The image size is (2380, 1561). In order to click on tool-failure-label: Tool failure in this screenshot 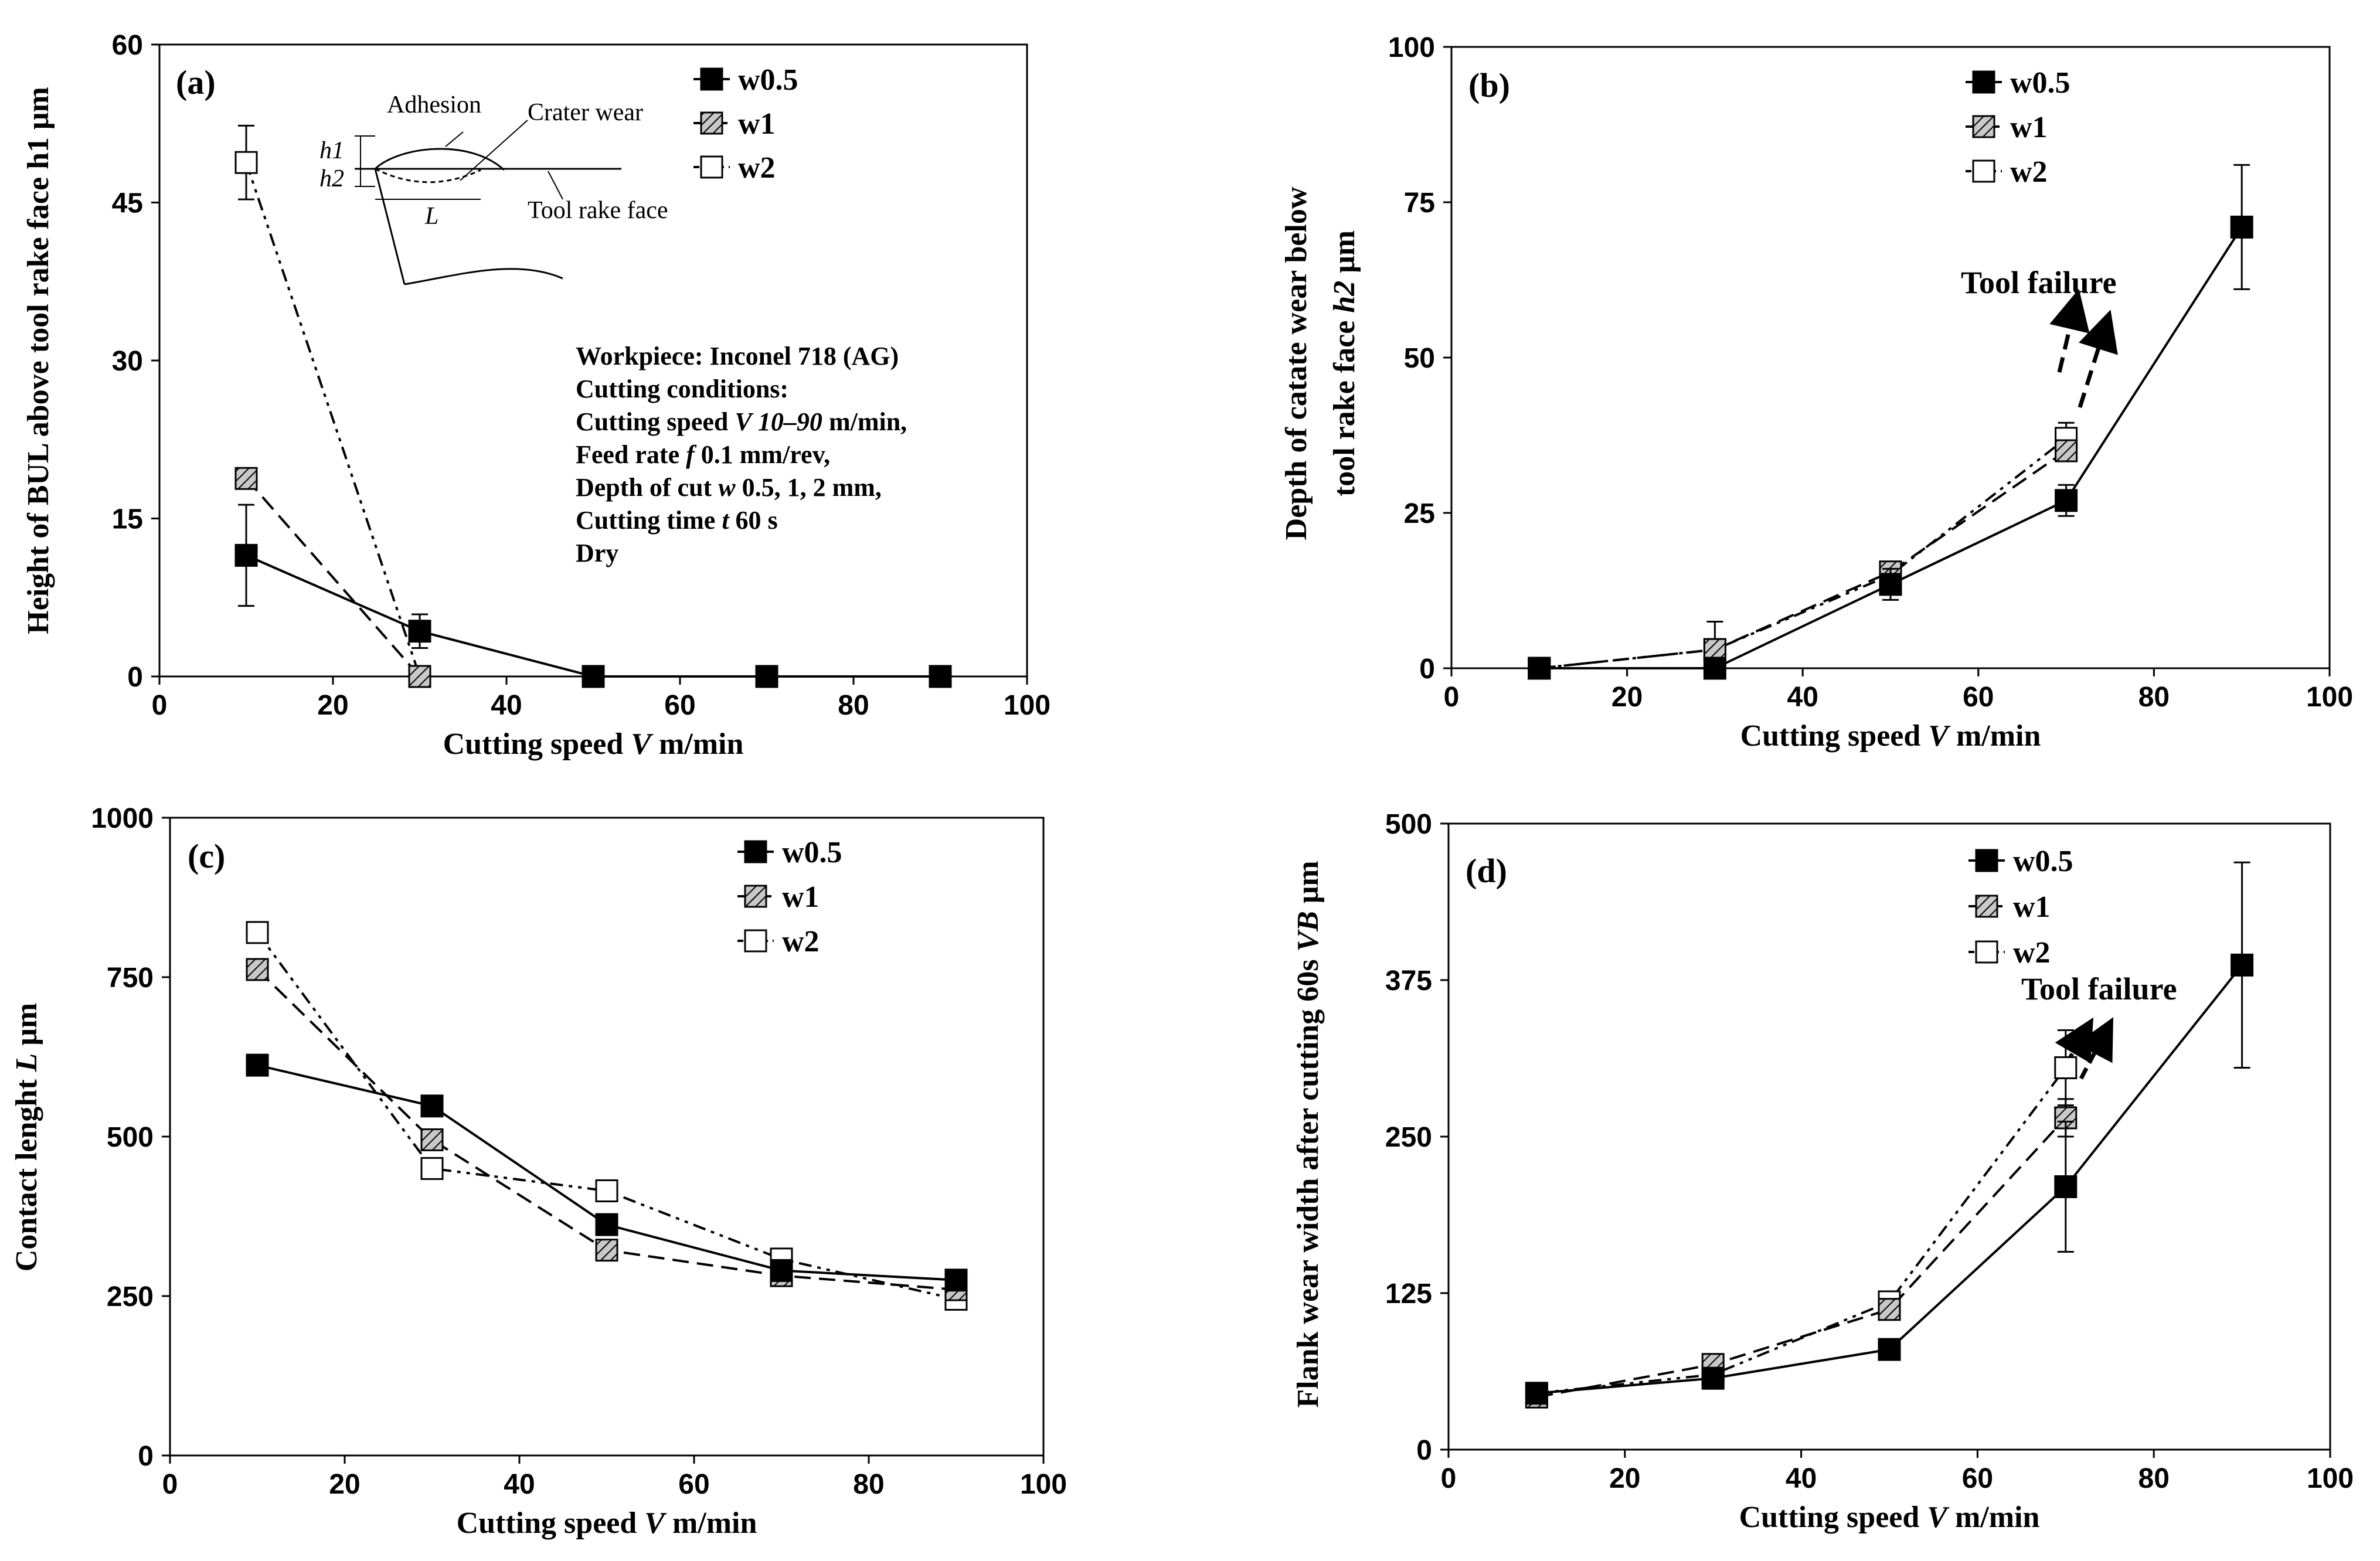, I will do `click(2099, 988)`.